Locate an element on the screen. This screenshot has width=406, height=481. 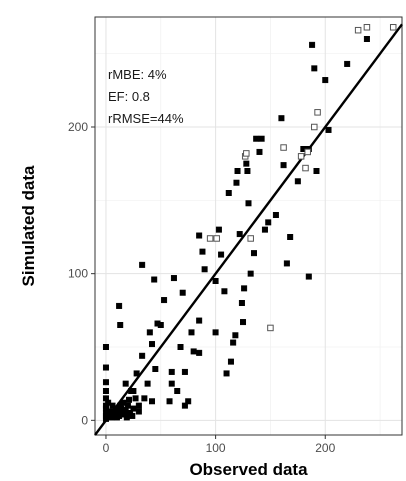
stat-annotation: rRMSE=44% is located at coordinates (146, 118).